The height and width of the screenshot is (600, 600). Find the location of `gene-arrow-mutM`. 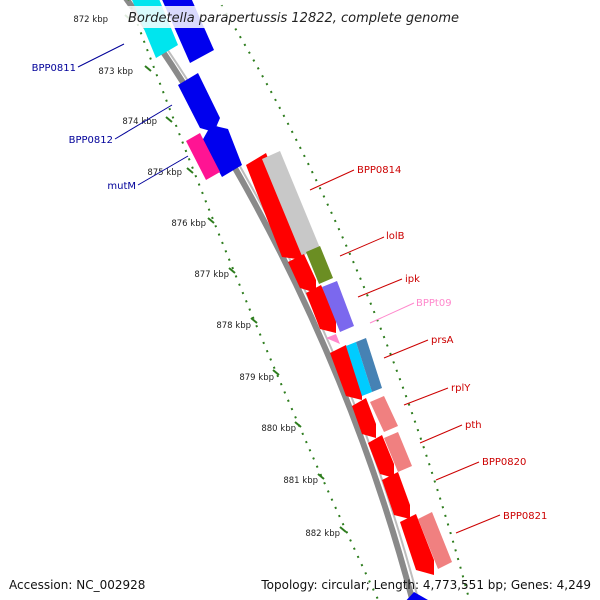

gene-arrow-mutM is located at coordinates (222, 151).